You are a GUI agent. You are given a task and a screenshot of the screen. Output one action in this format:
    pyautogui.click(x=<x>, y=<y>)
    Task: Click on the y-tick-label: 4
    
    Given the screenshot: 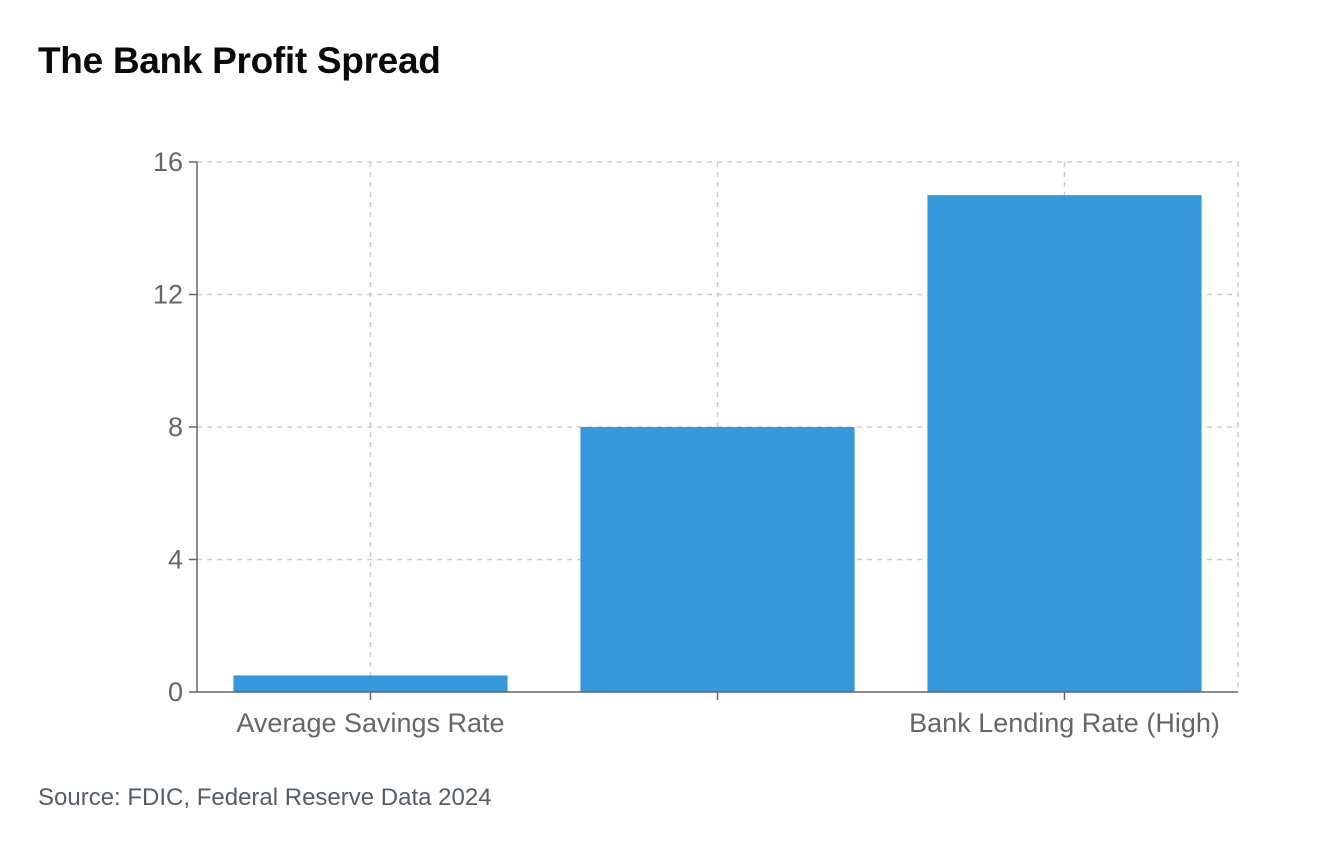 What is the action you would take?
    pyautogui.click(x=175, y=560)
    